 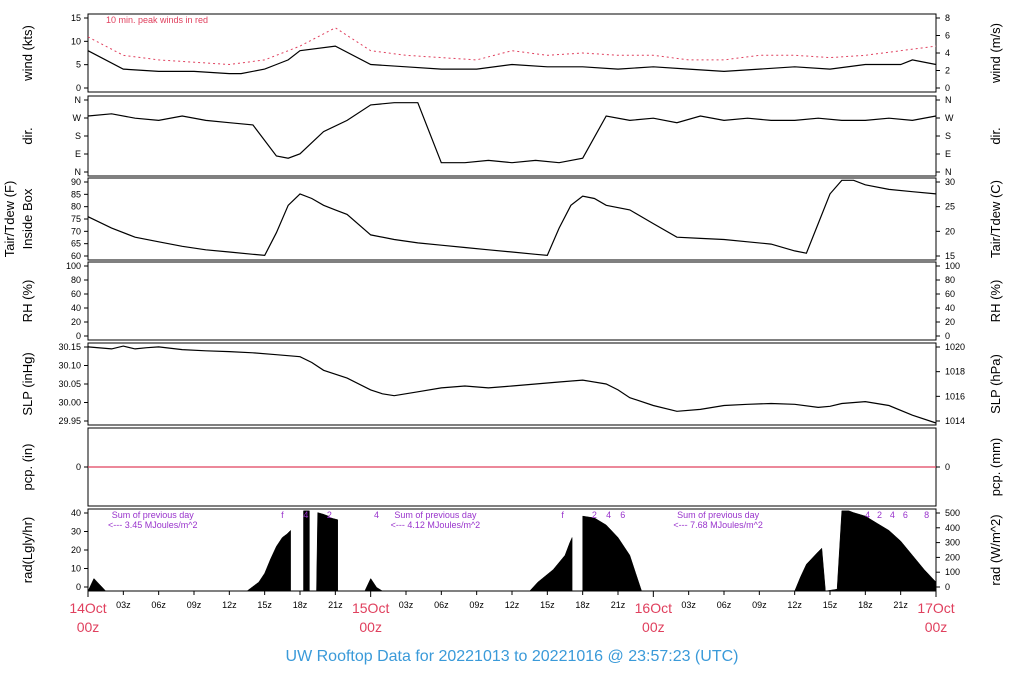 I want to click on left-tick-label: W, so click(x=77, y=118).